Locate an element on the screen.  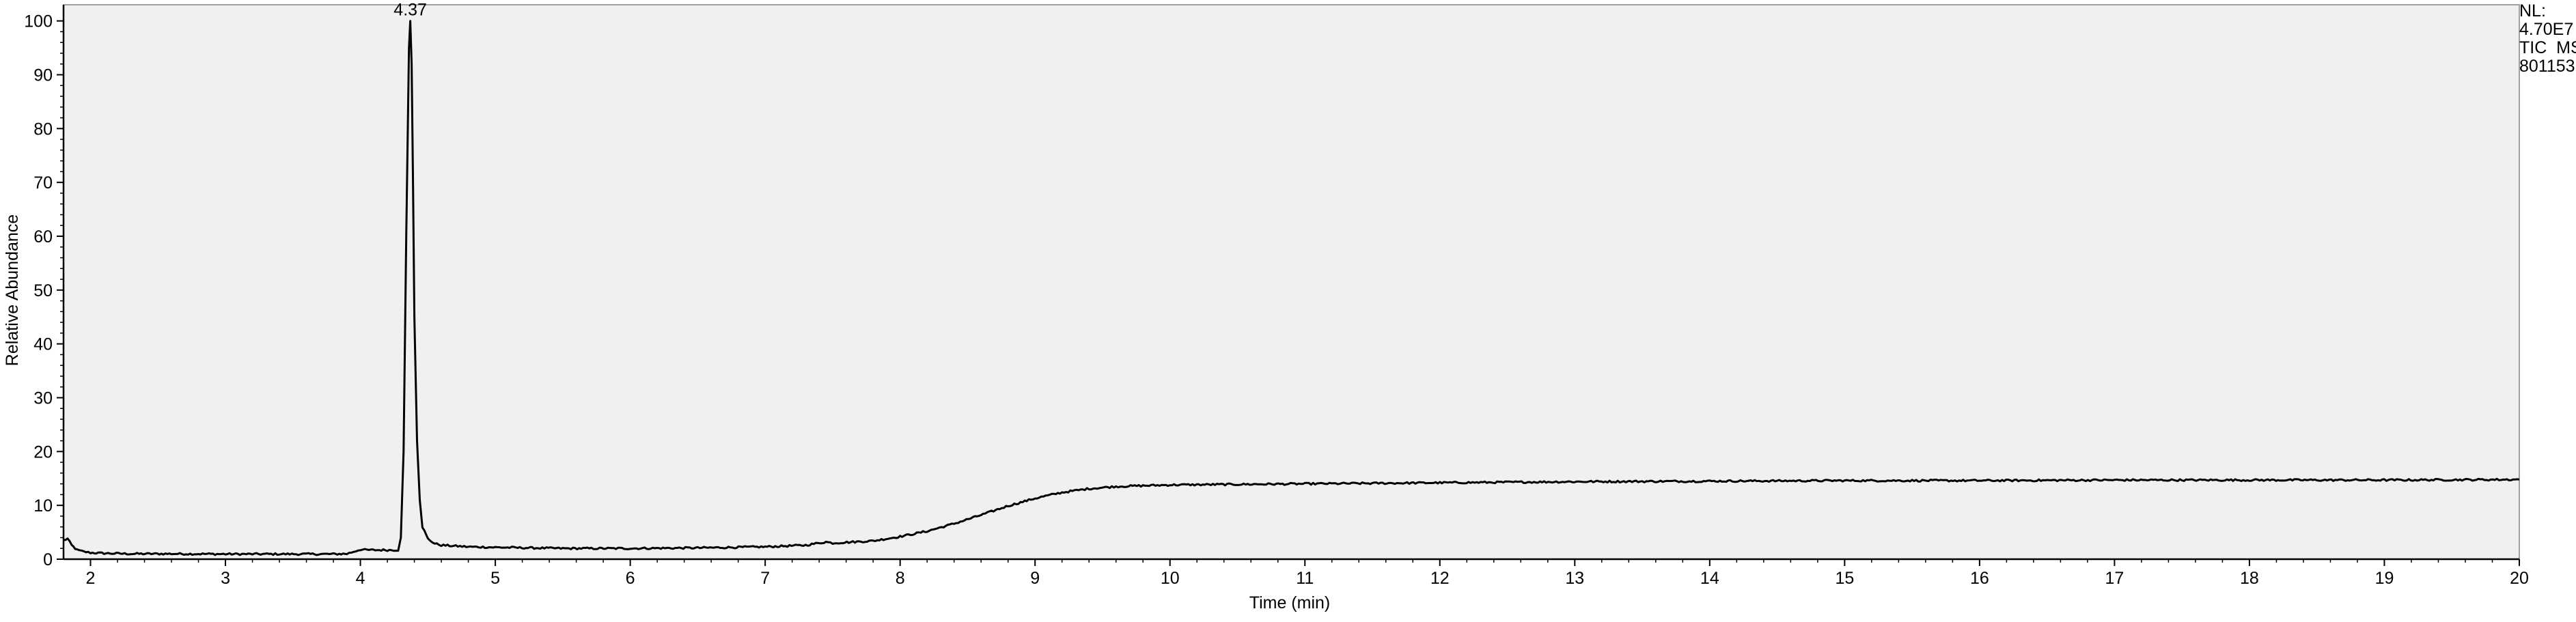
x-tick-label: 13 is located at coordinates (1574, 578).